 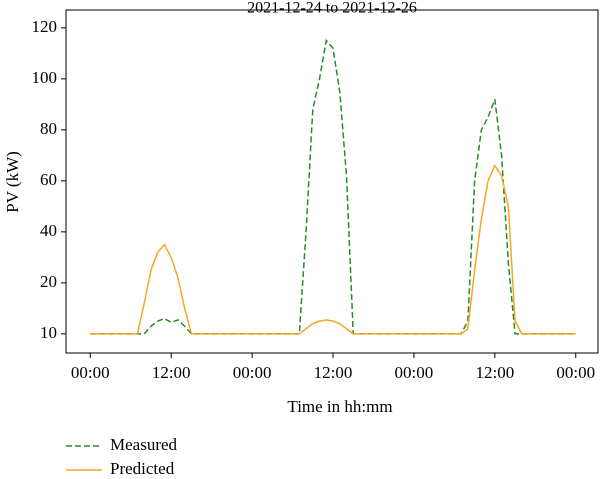 What do you see at coordinates (48, 281) in the screenshot?
I see `y-tick-label: 20` at bounding box center [48, 281].